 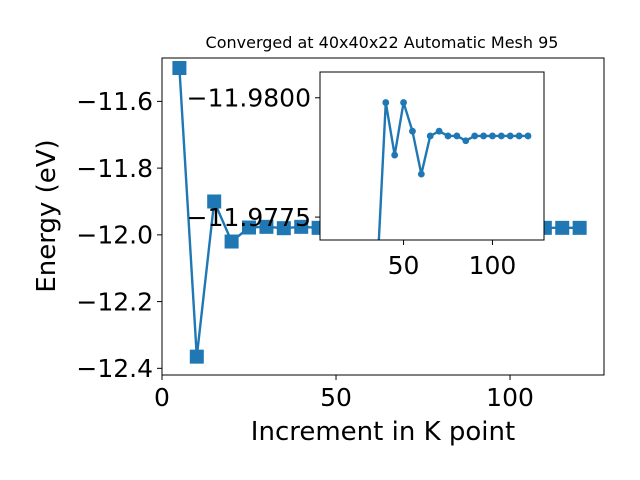 I want to click on inset-y-tick-label: −11.9775, so click(x=249, y=217).